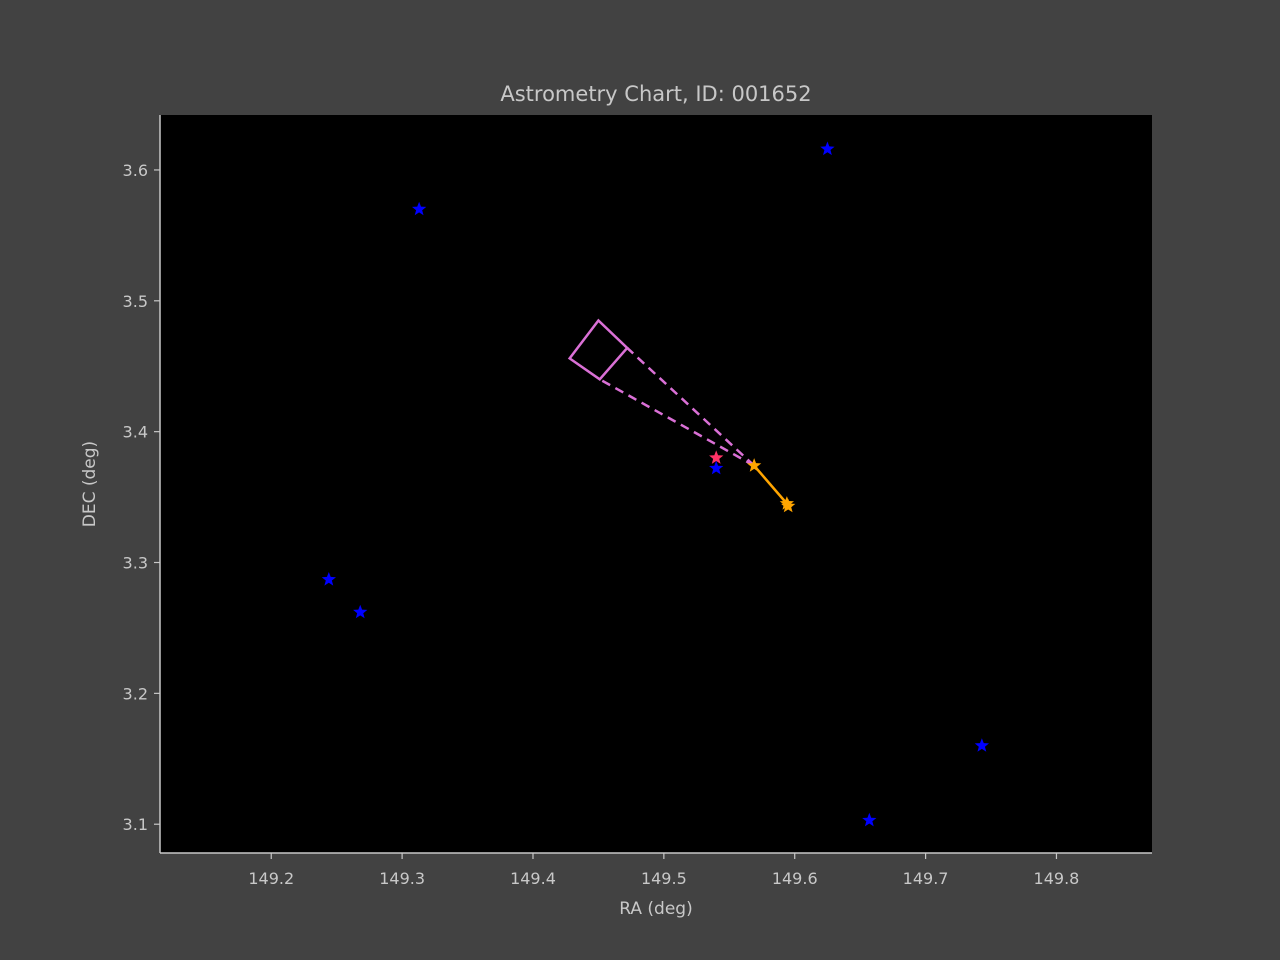 The height and width of the screenshot is (960, 1280). What do you see at coordinates (533, 878) in the screenshot?
I see `x-tick-label: 149.4` at bounding box center [533, 878].